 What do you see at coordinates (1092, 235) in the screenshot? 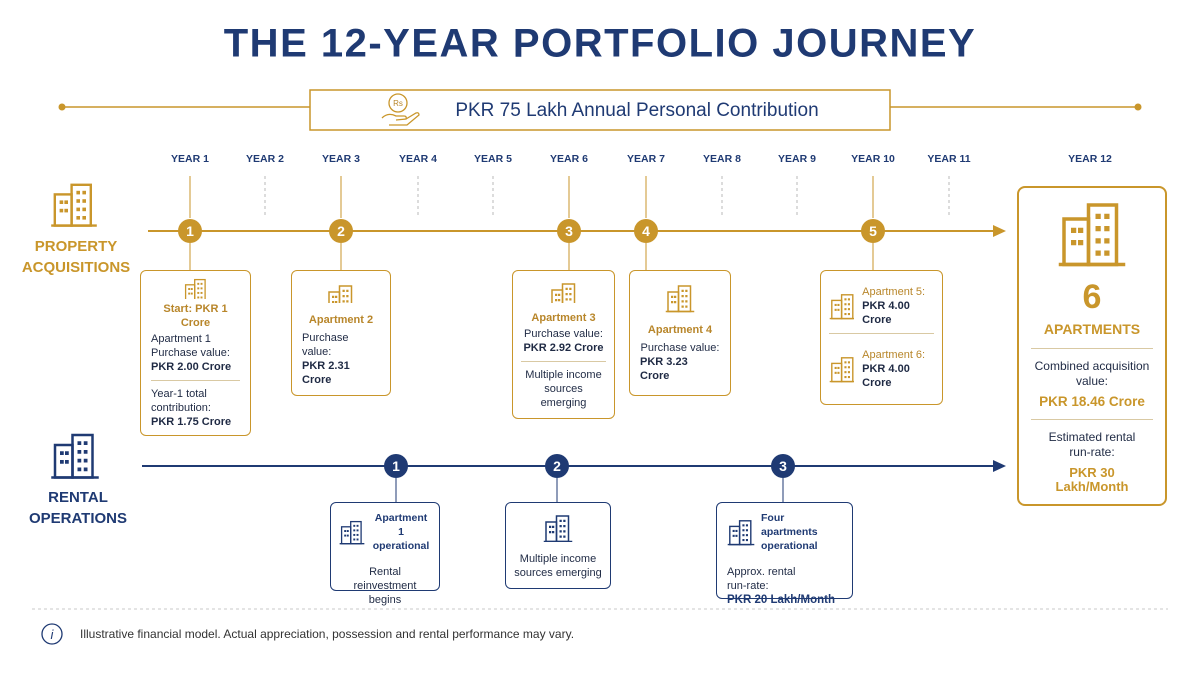
I see `final-icon` at bounding box center [1092, 235].